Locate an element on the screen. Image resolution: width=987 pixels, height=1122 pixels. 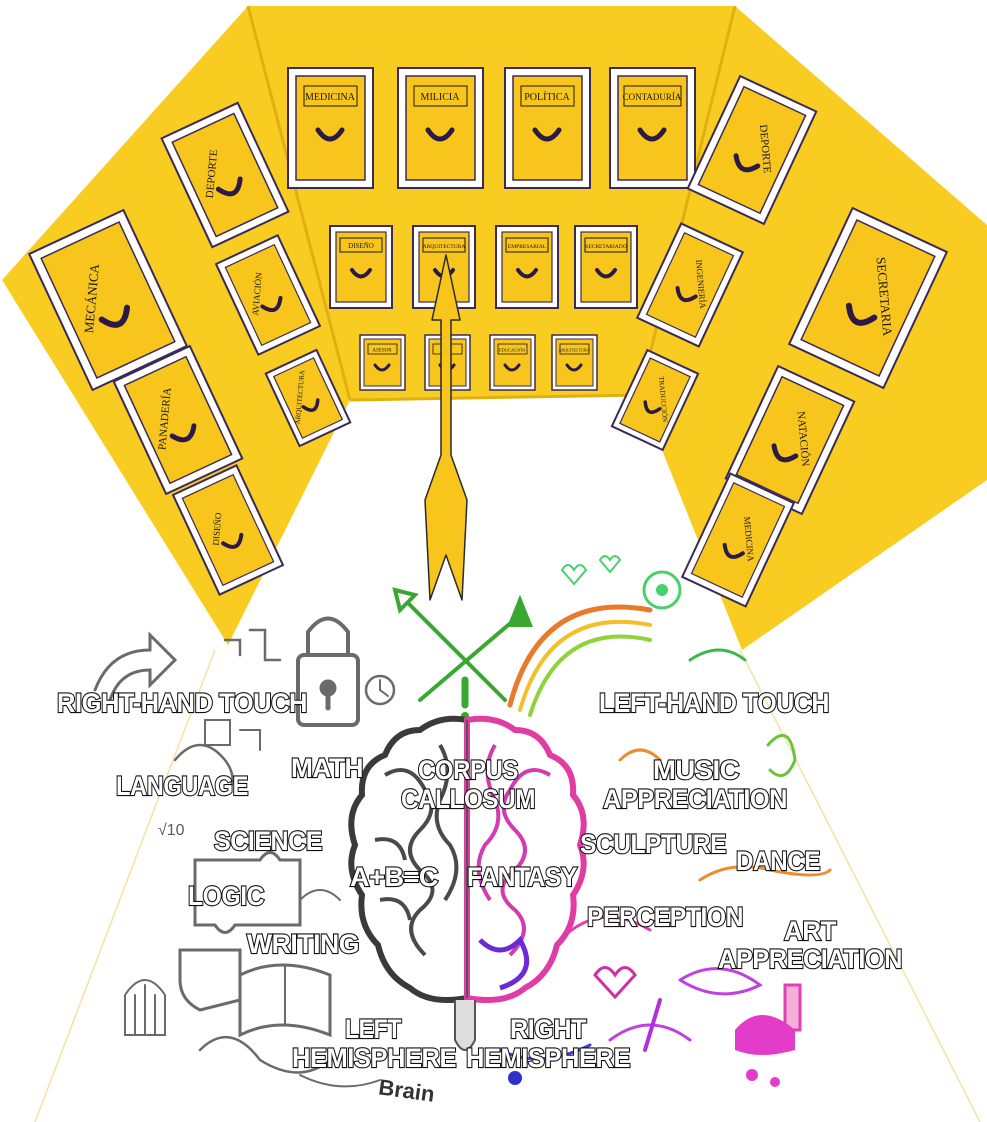
drawer: EMPRESARIAL is located at coordinates (527, 267).